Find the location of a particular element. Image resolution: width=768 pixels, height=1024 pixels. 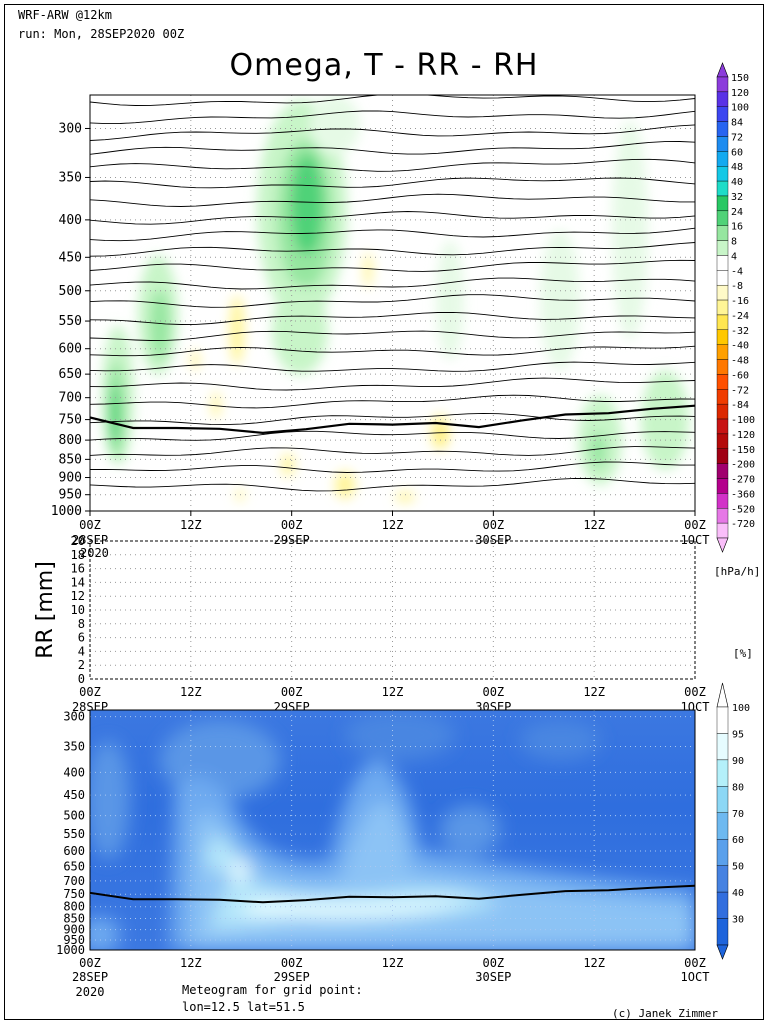

precip-y-tick-label: 8 is located at coordinates (81, 624).